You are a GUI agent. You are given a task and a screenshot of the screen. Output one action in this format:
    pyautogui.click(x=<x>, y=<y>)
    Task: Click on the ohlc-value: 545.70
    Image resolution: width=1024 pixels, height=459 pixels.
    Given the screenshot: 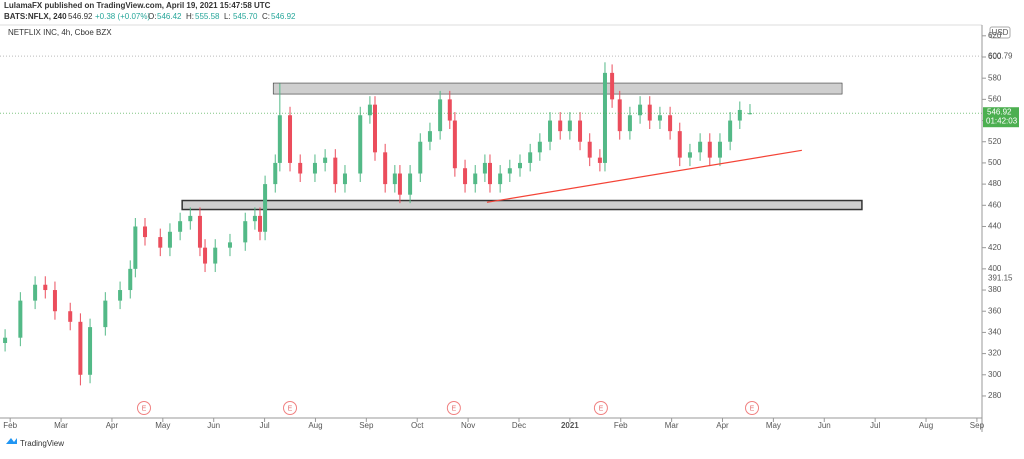 What is the action you would take?
    pyautogui.click(x=245, y=16)
    